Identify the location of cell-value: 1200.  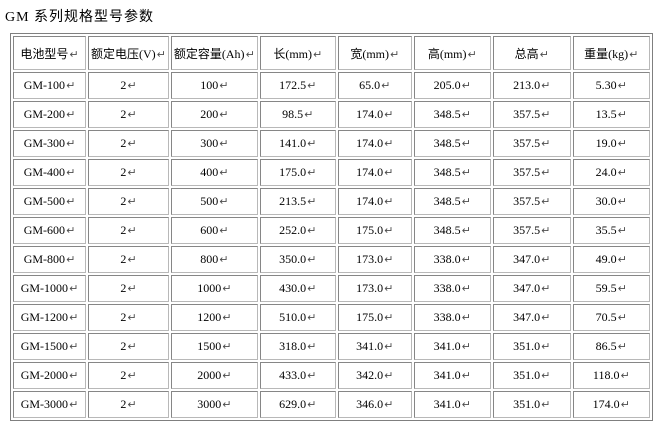
(209, 317).